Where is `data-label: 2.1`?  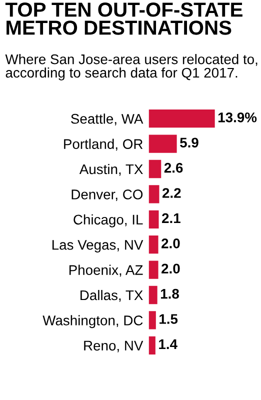 data-label: 2.1 is located at coordinates (171, 218).